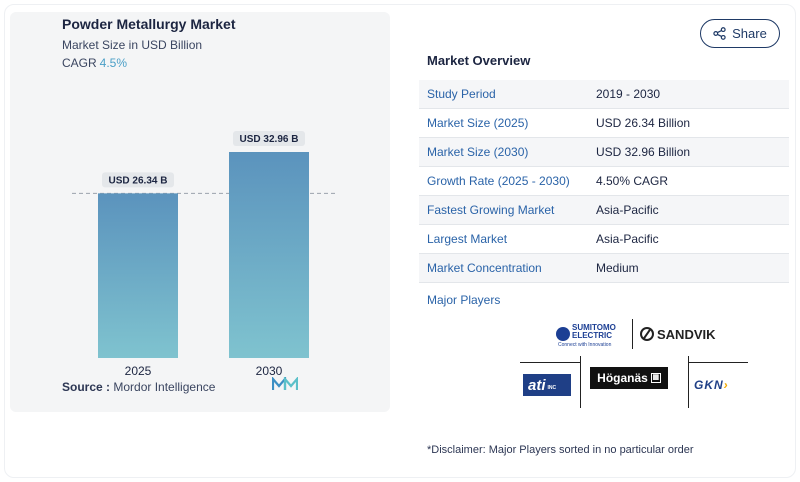  What do you see at coordinates (552, 388) in the screenshot?
I see `ati-suffix: INC` at bounding box center [552, 388].